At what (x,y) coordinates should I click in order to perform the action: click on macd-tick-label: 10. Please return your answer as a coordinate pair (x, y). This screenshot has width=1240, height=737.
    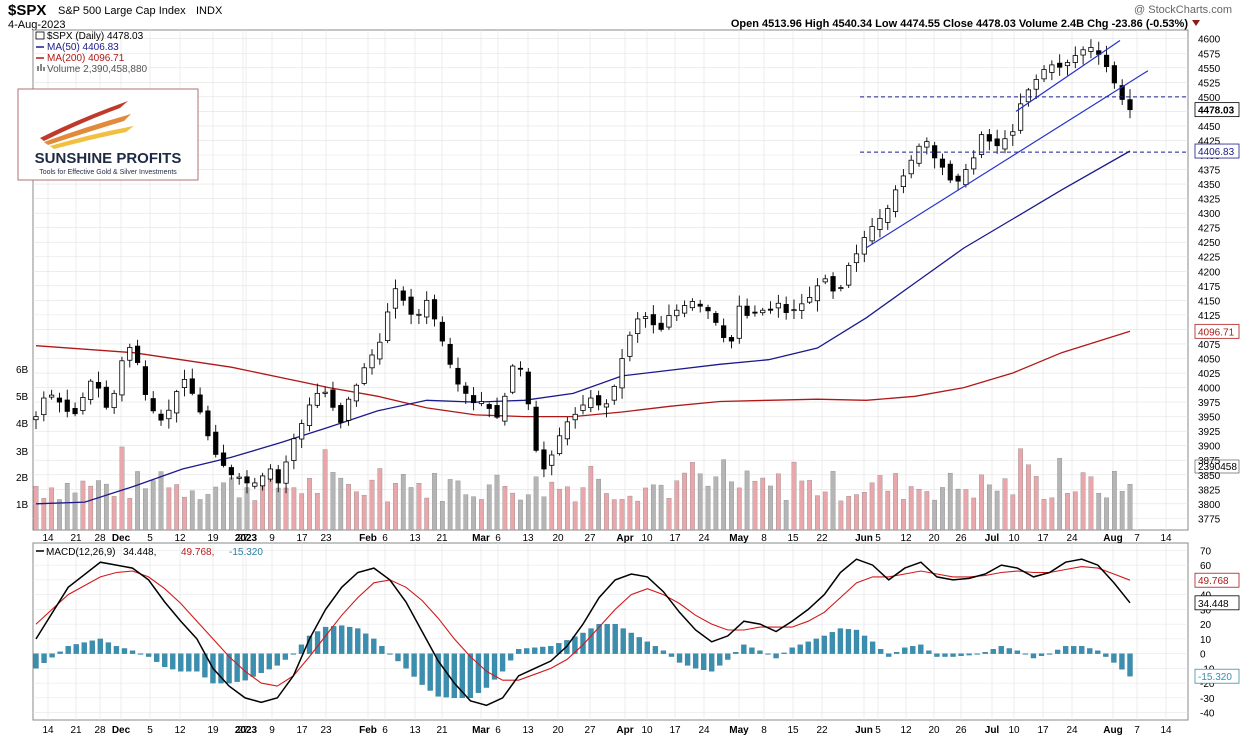
    Looking at the image, I should click on (1206, 640).